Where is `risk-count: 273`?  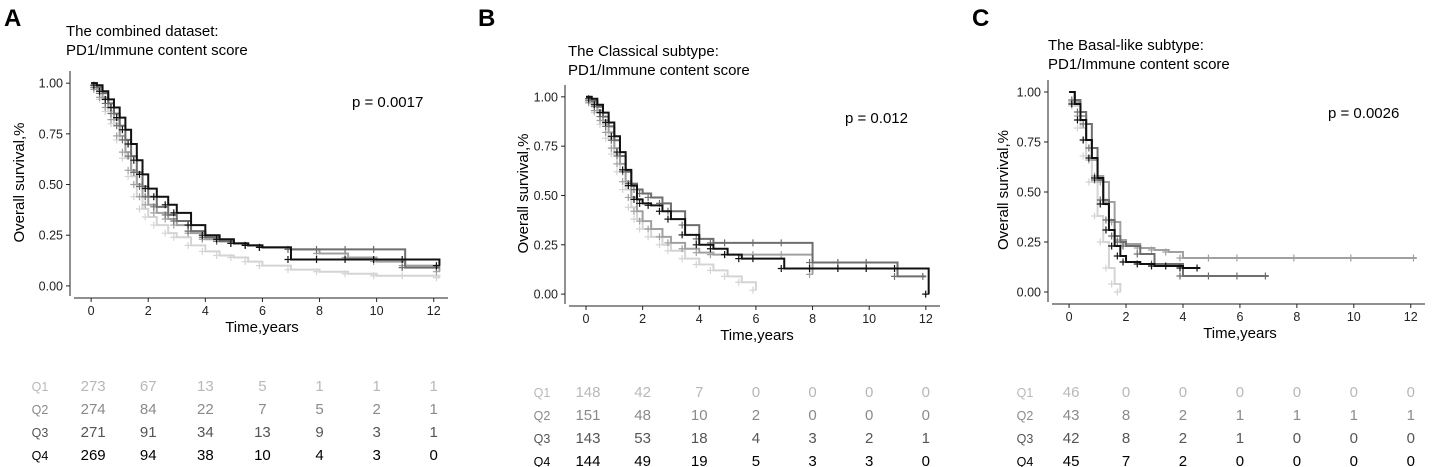 risk-count: 273 is located at coordinates (93, 386).